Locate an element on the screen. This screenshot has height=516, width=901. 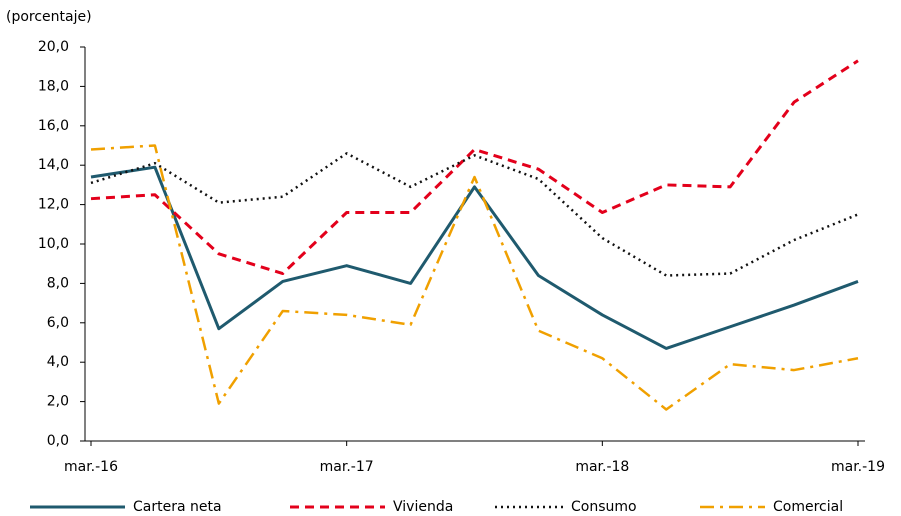
legend-label: Vivienda is located at coordinates (423, 507).